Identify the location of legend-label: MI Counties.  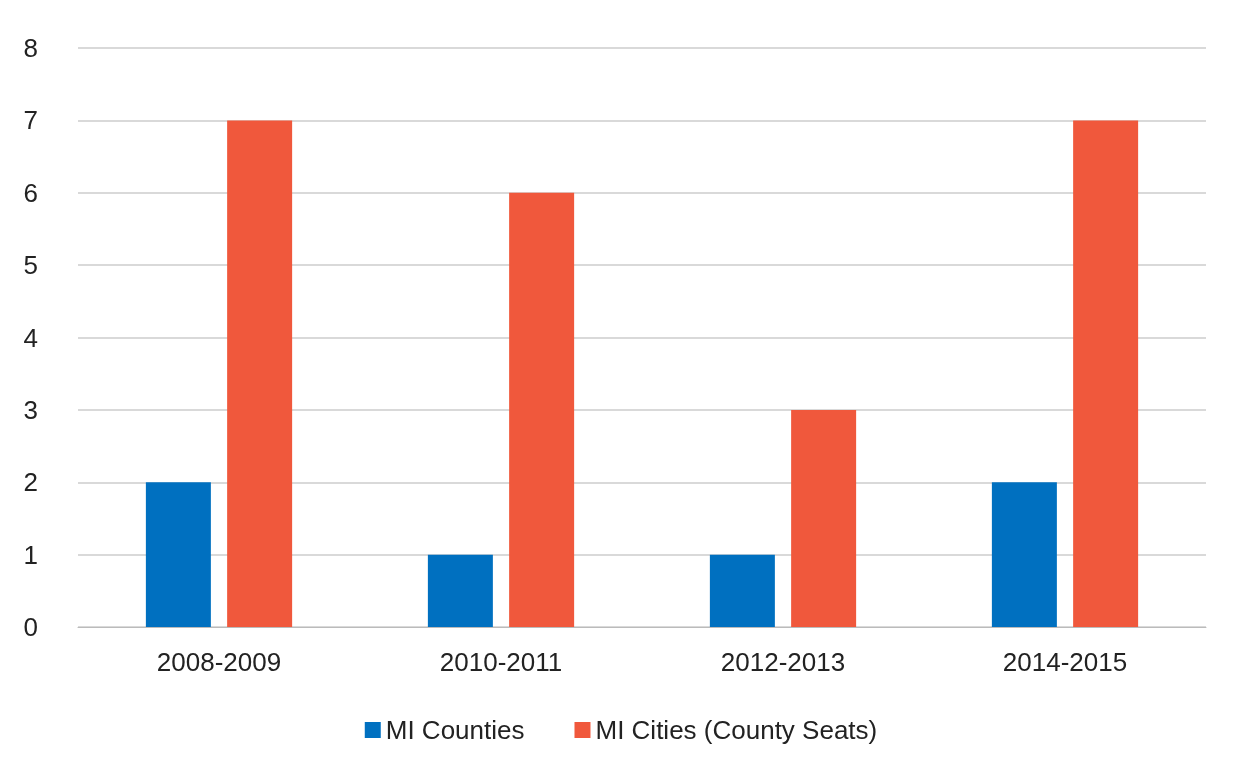
(455, 730).